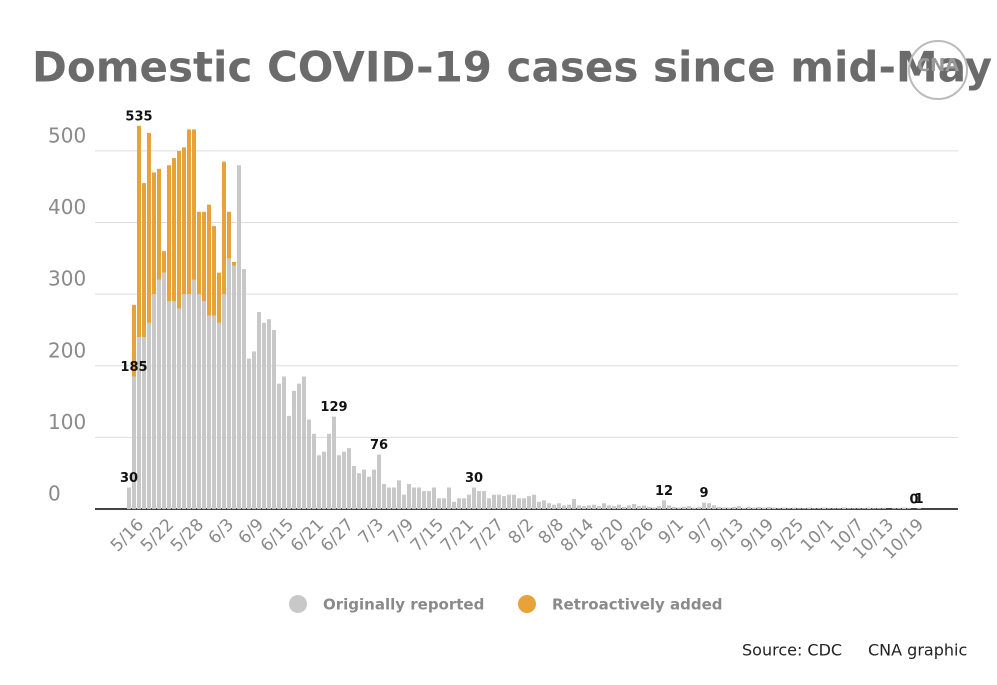 The height and width of the screenshot is (685, 997). Describe the element at coordinates (457, 535) in the screenshot. I see `x-tick-label: 7/21` at that location.